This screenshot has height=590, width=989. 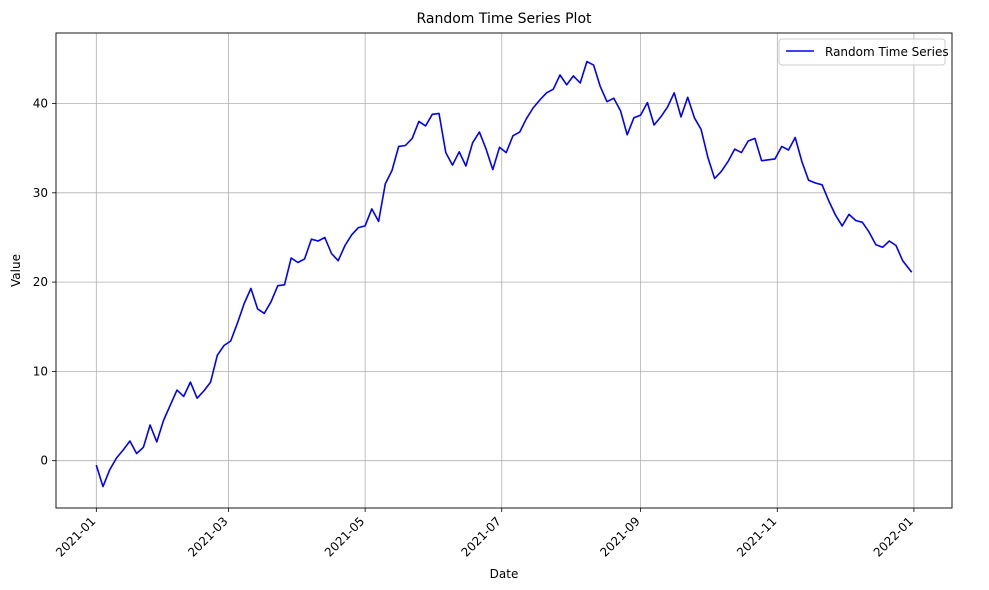 I want to click on y-tick-label: 0, so click(x=44, y=461).